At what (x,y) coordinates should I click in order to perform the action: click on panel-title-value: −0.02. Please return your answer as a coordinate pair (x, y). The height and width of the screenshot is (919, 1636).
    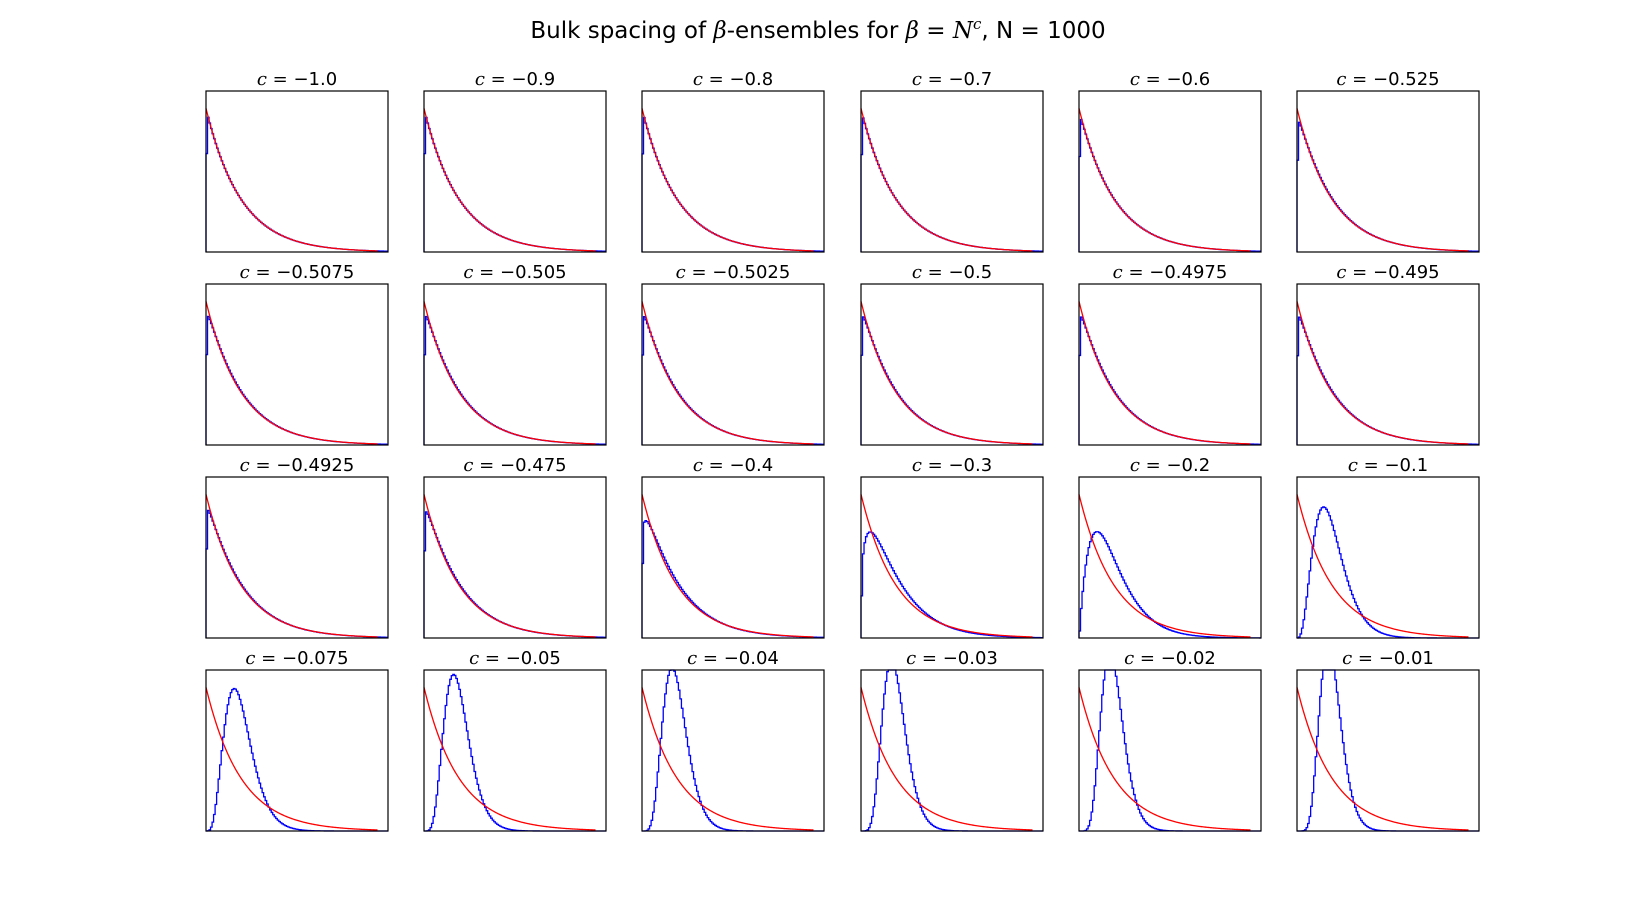
    Looking at the image, I should click on (1188, 658).